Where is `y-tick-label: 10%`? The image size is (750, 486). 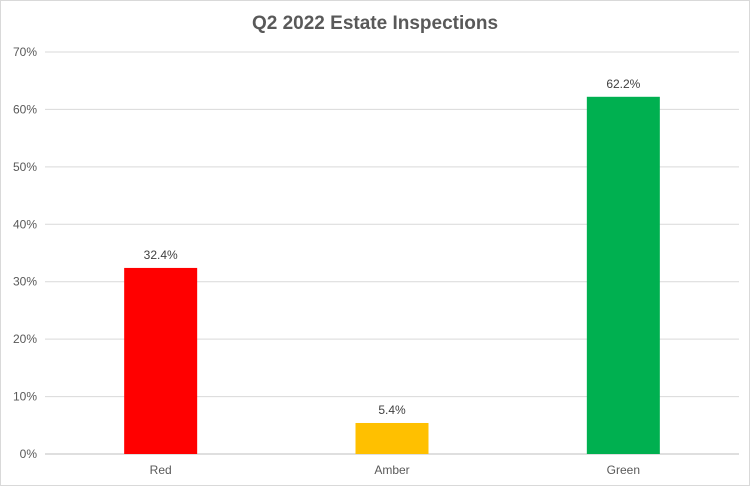
y-tick-label: 10% is located at coordinates (25, 397).